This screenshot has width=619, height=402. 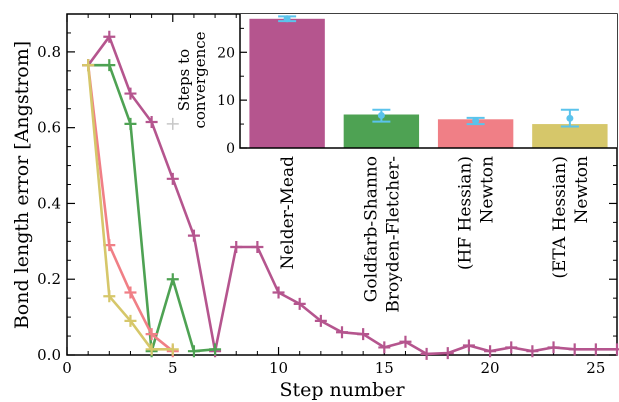 What do you see at coordinates (371, 229) in the screenshot?
I see `inset-category-label: Goldfarb-Shanno` at bounding box center [371, 229].